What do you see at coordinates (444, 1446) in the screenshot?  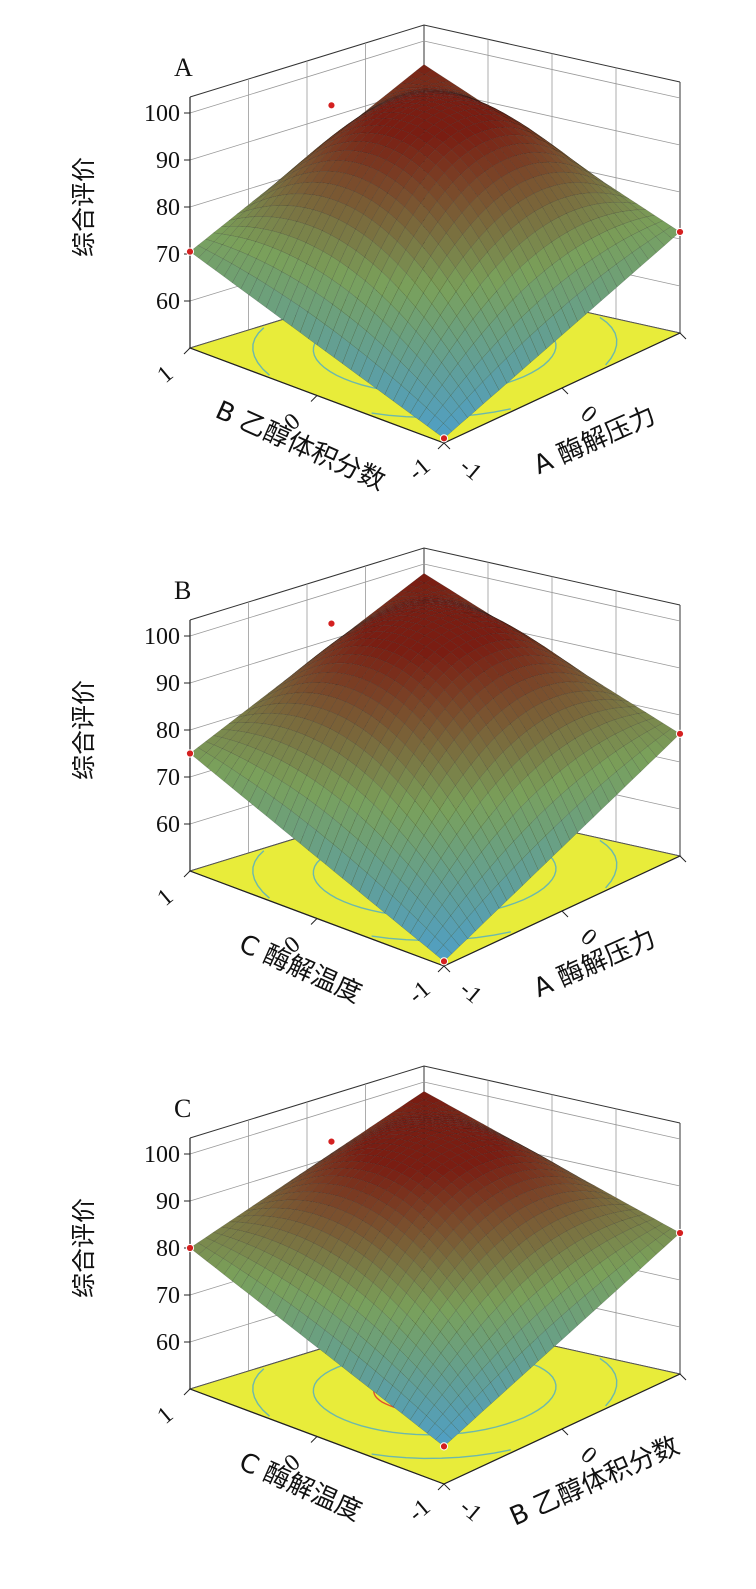 I see `design-point-front` at bounding box center [444, 1446].